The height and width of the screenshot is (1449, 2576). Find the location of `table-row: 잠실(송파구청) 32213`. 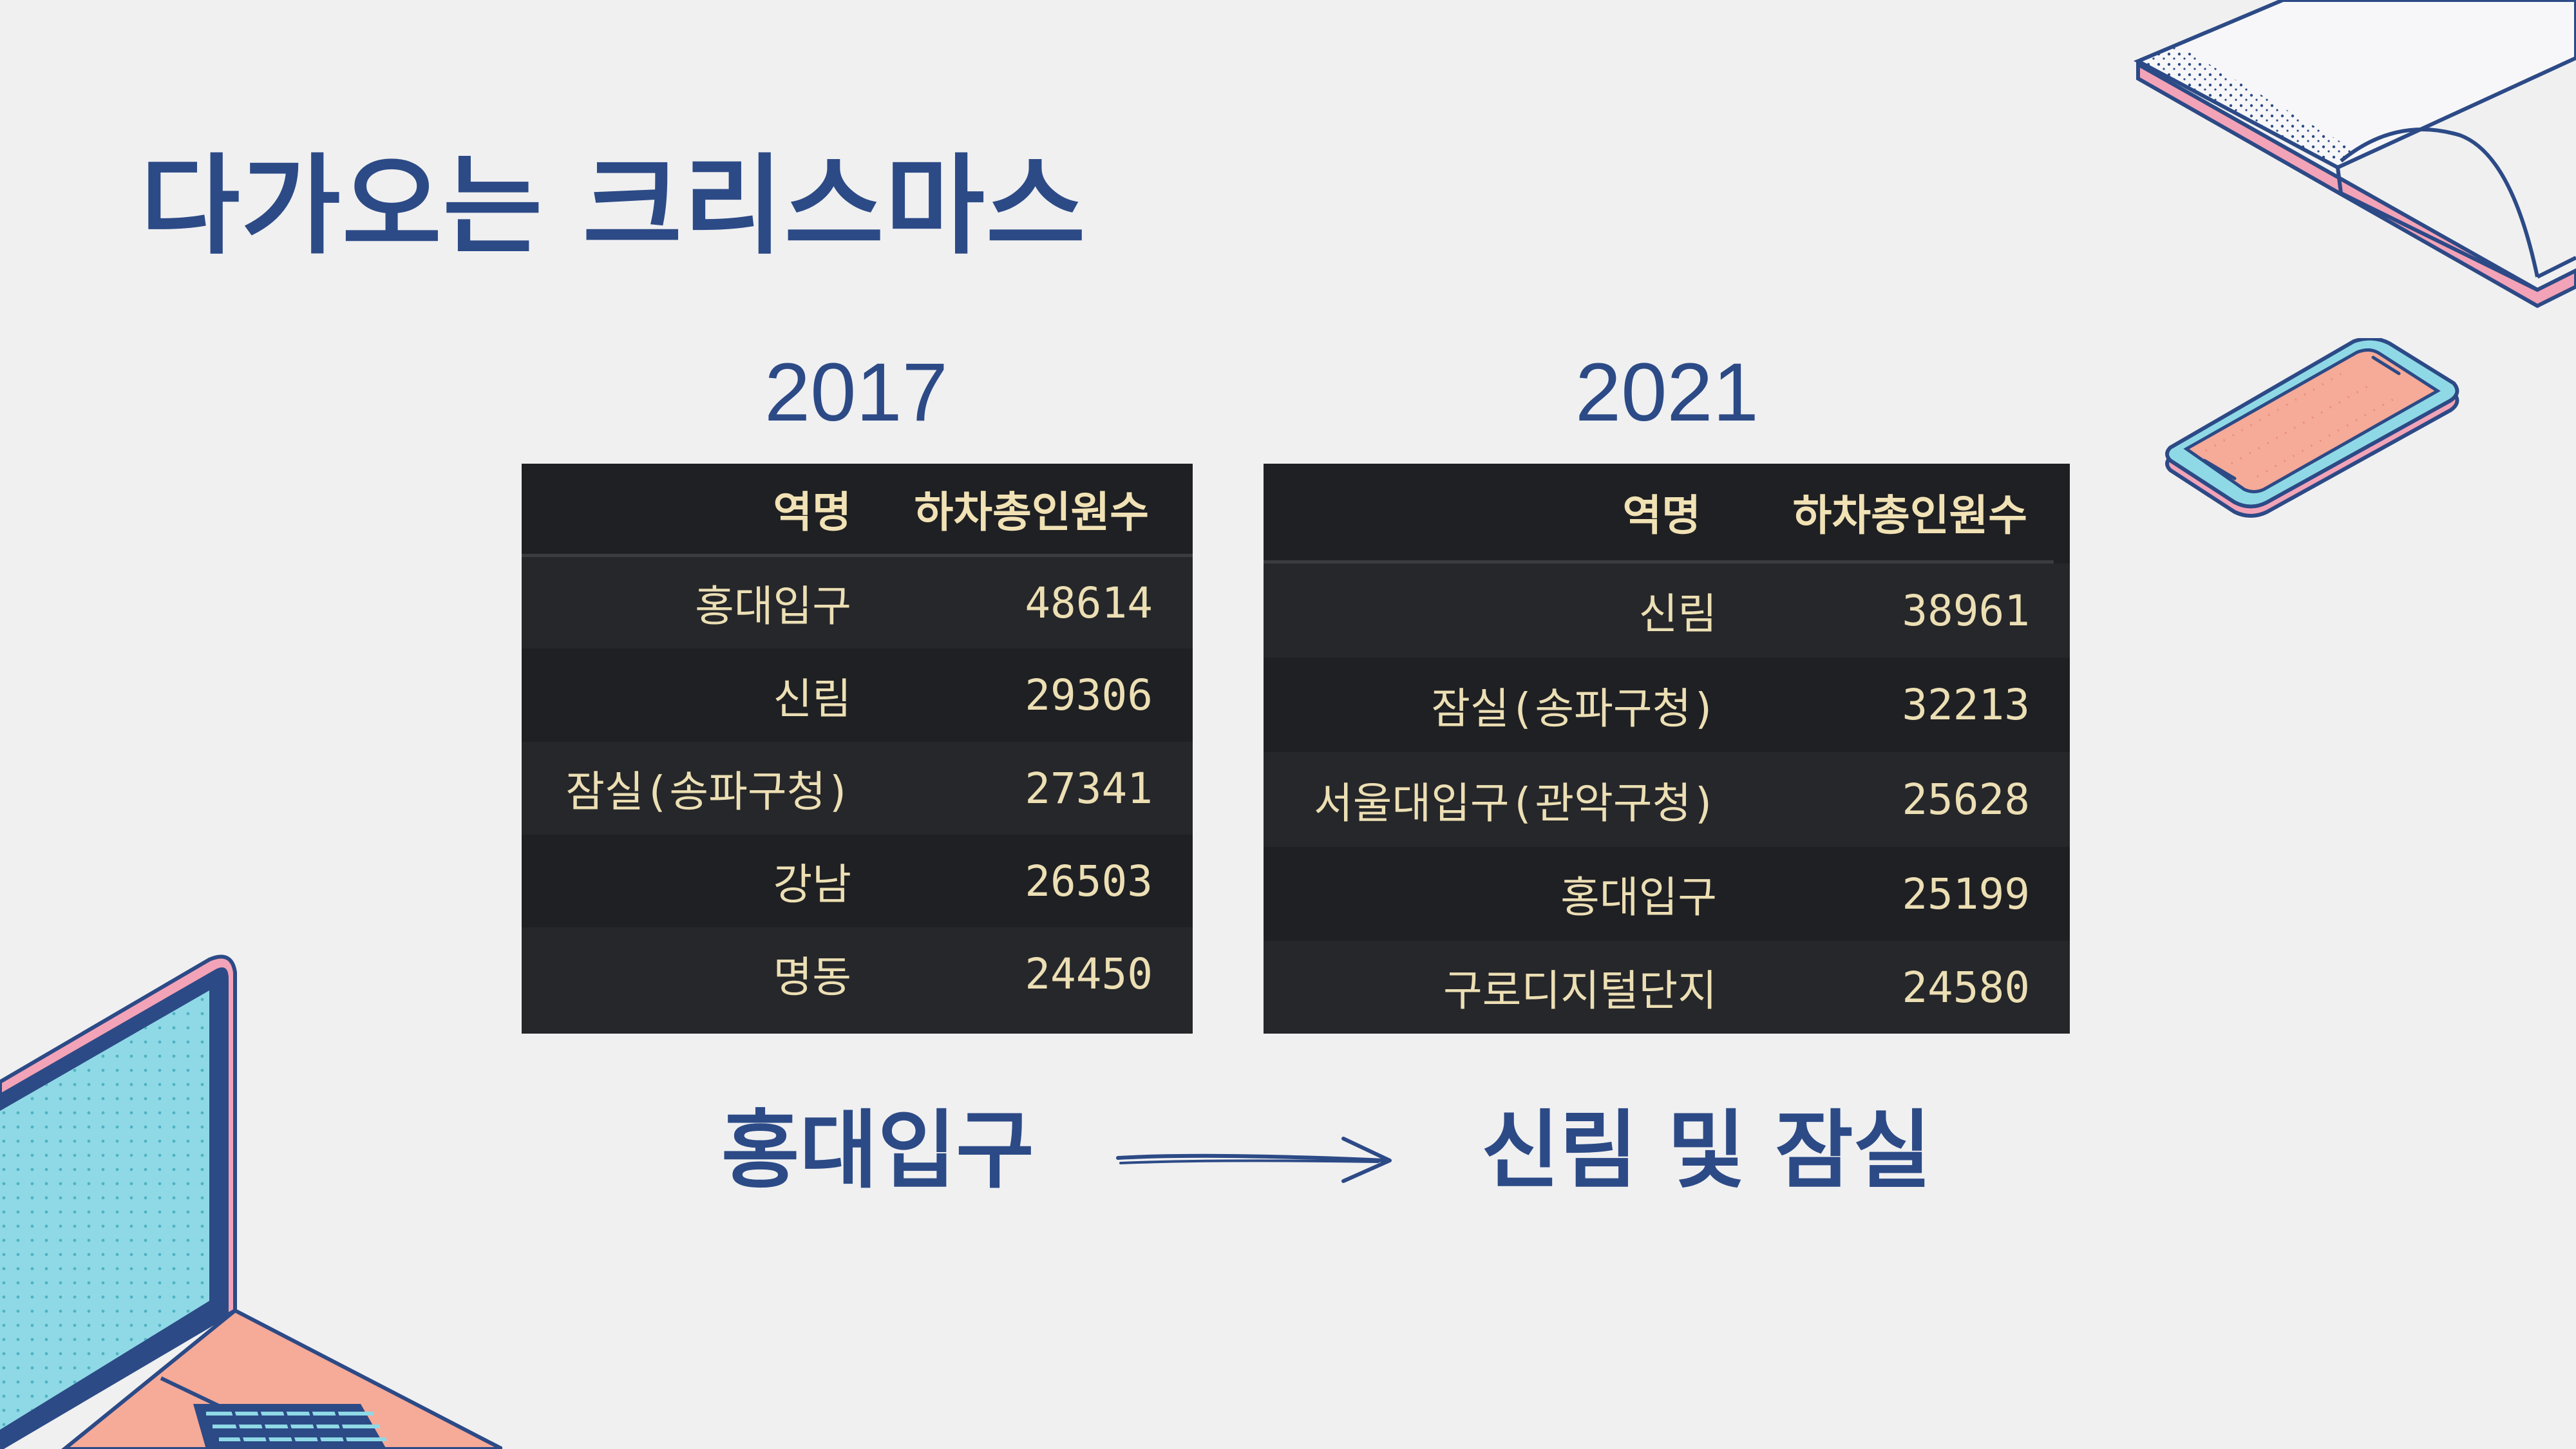

table-row: 잠실(송파구청) 32213 is located at coordinates (1667, 705).